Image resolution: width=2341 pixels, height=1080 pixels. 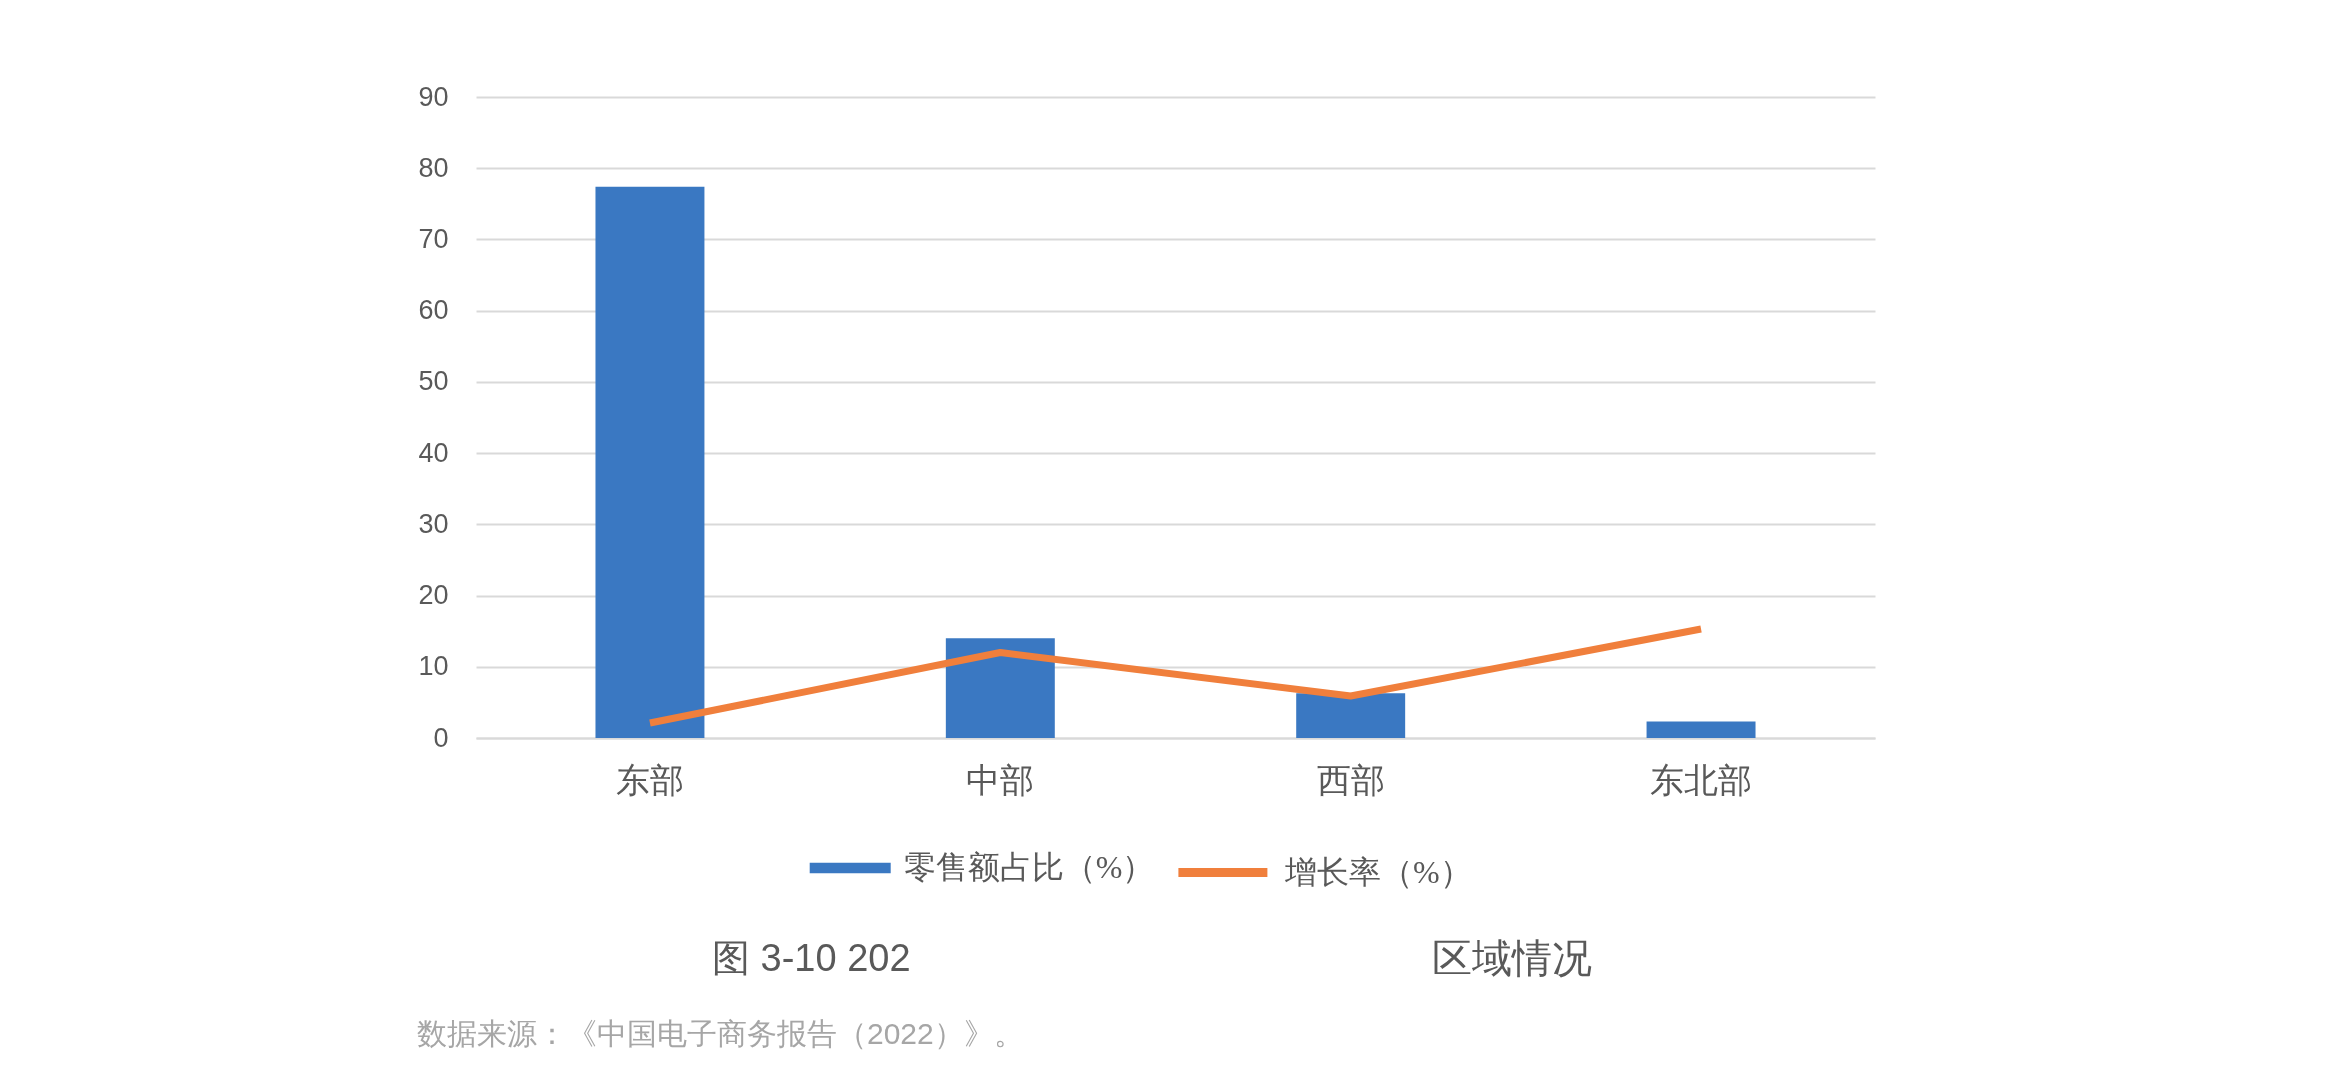 I want to click on x-tick-label: 东北部, so click(x=1701, y=780).